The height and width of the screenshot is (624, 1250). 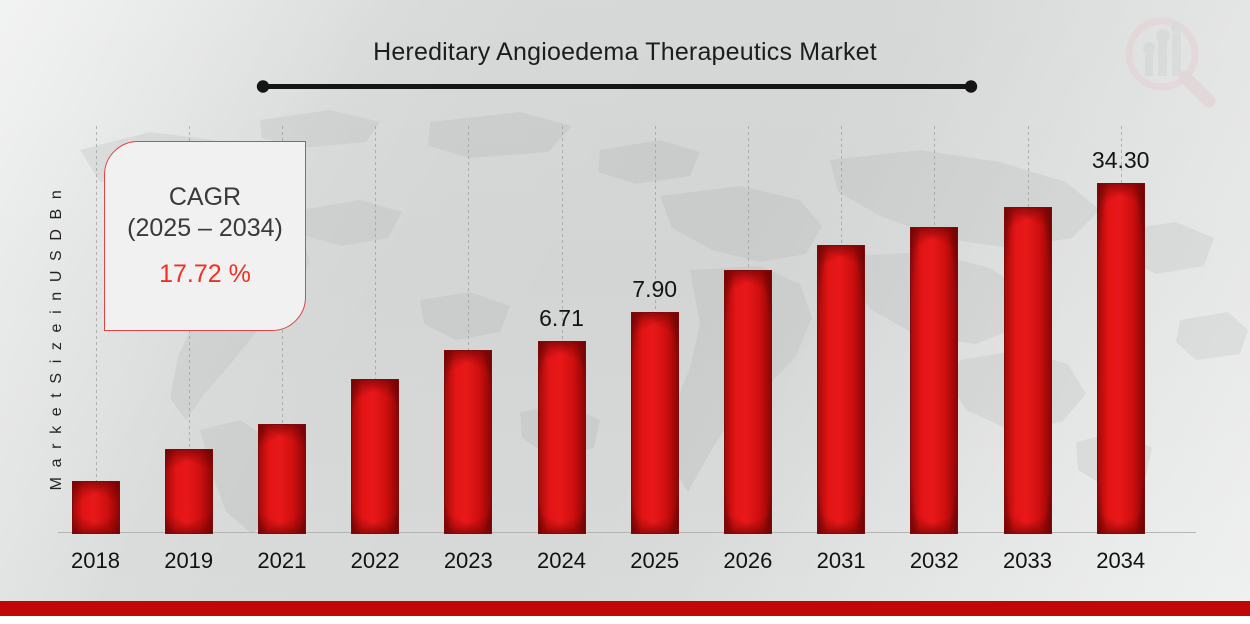 What do you see at coordinates (1170, 62) in the screenshot?
I see `logo-watermark-icon` at bounding box center [1170, 62].